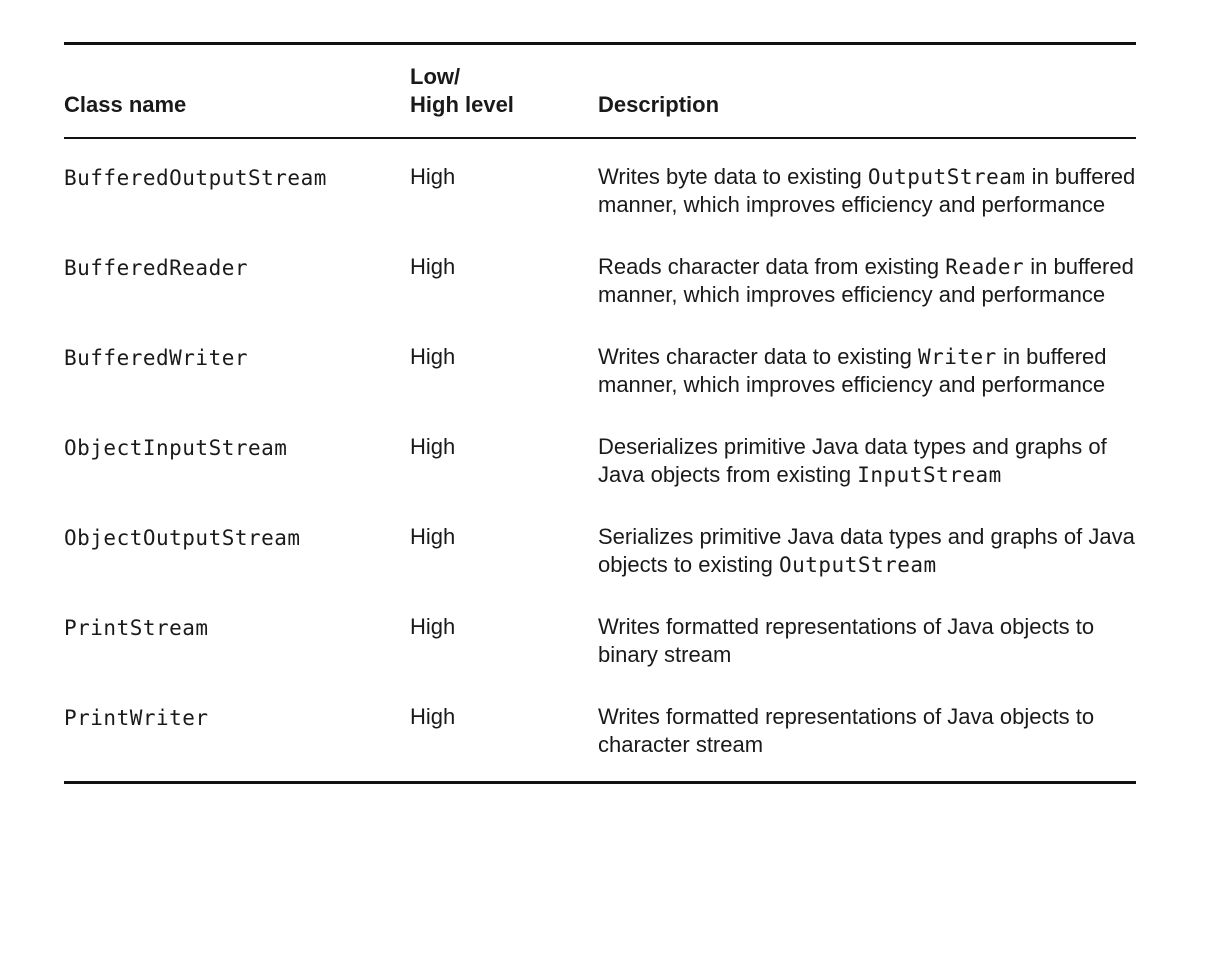 This screenshot has height=958, width=1218. What do you see at coordinates (136, 627) in the screenshot?
I see `class-name-cell: PrintStream` at bounding box center [136, 627].